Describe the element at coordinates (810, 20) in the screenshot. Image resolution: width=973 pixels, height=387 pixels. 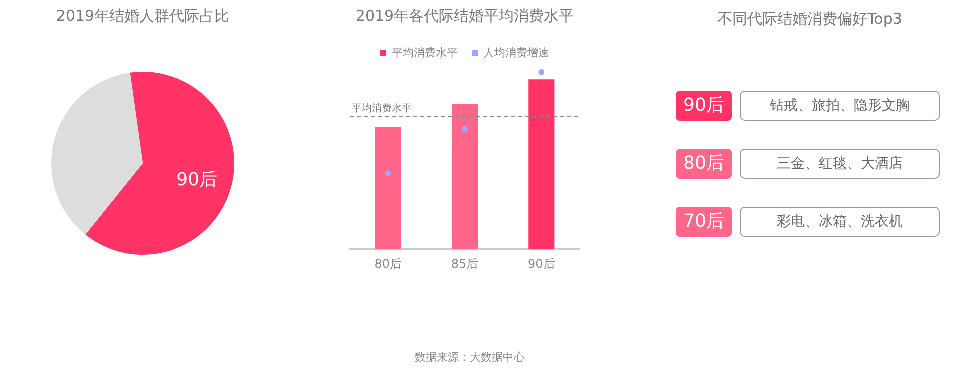
I see `text: 不同代际结婚消费偏好Top3` at that location.